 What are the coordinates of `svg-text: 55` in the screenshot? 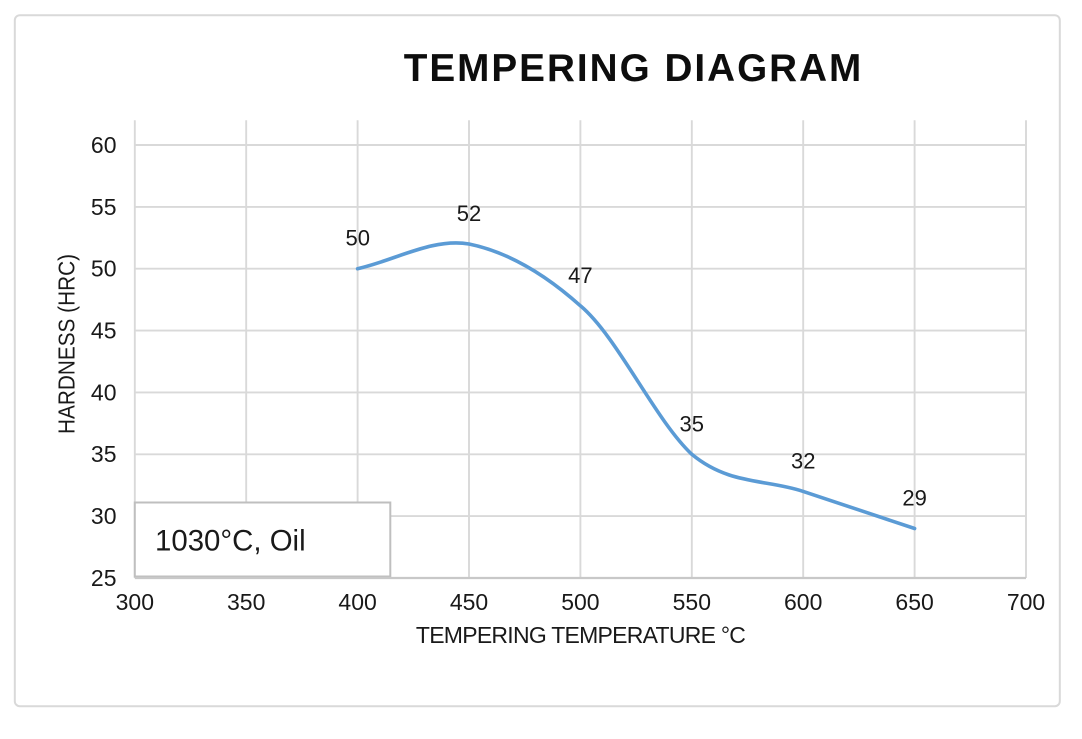 It's located at (104, 207).